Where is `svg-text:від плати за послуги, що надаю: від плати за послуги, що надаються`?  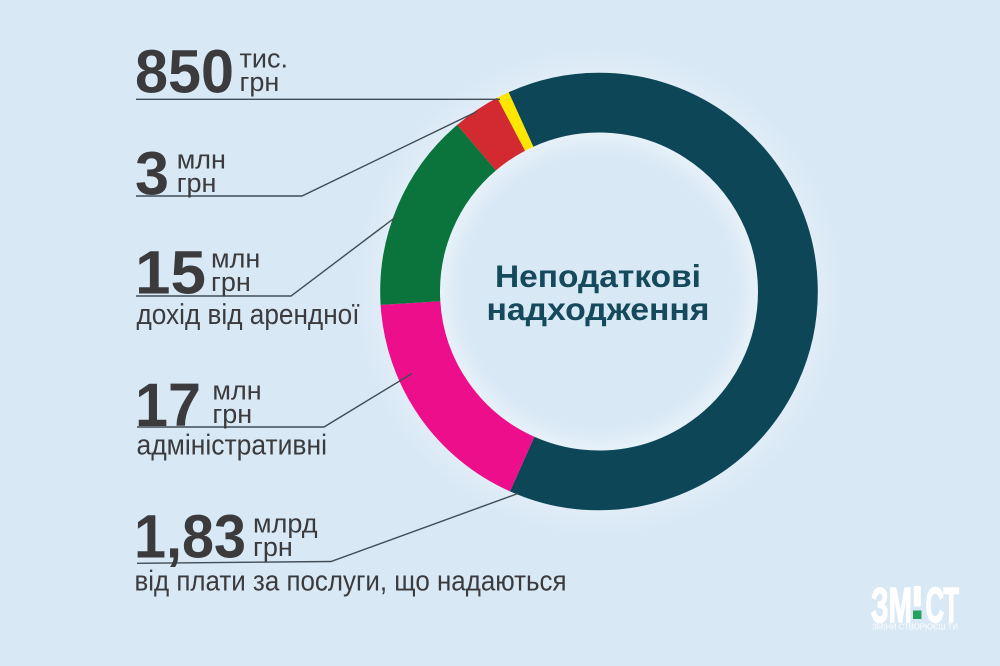 svg-text:від плати за послуги, що надаю: від плати за послуги, що надаються is located at coordinates (351, 582).